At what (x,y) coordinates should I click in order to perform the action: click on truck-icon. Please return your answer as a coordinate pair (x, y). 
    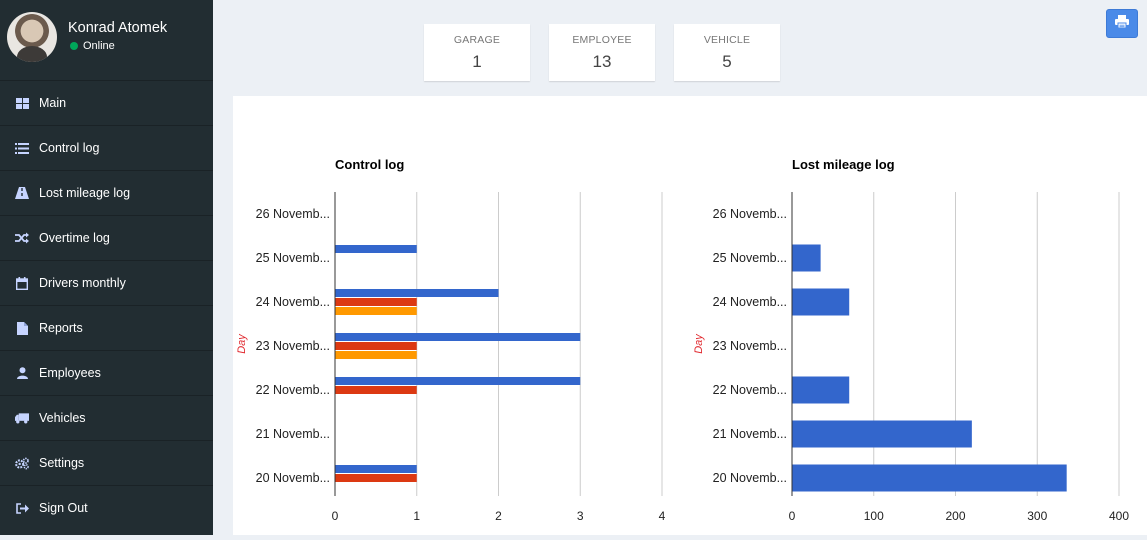
    Looking at the image, I should click on (22, 418).